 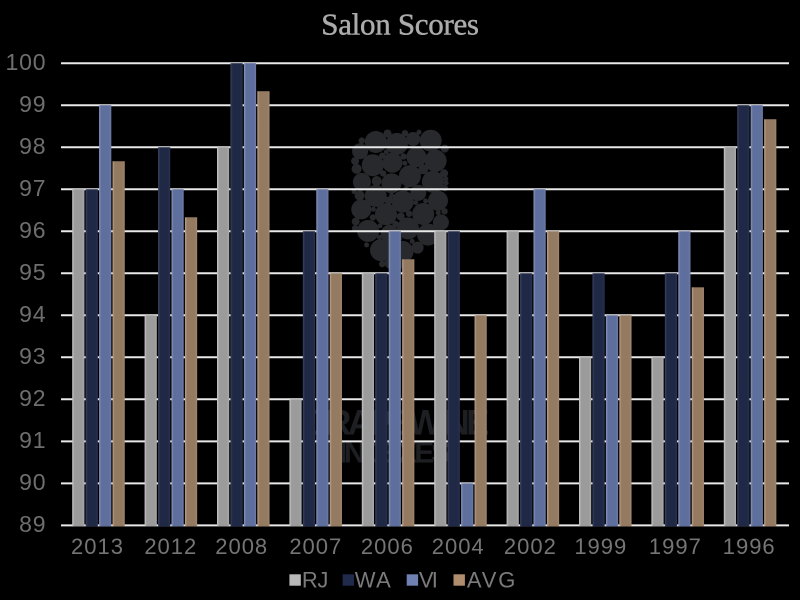 I want to click on svg-text: RJ, so click(x=316, y=580).